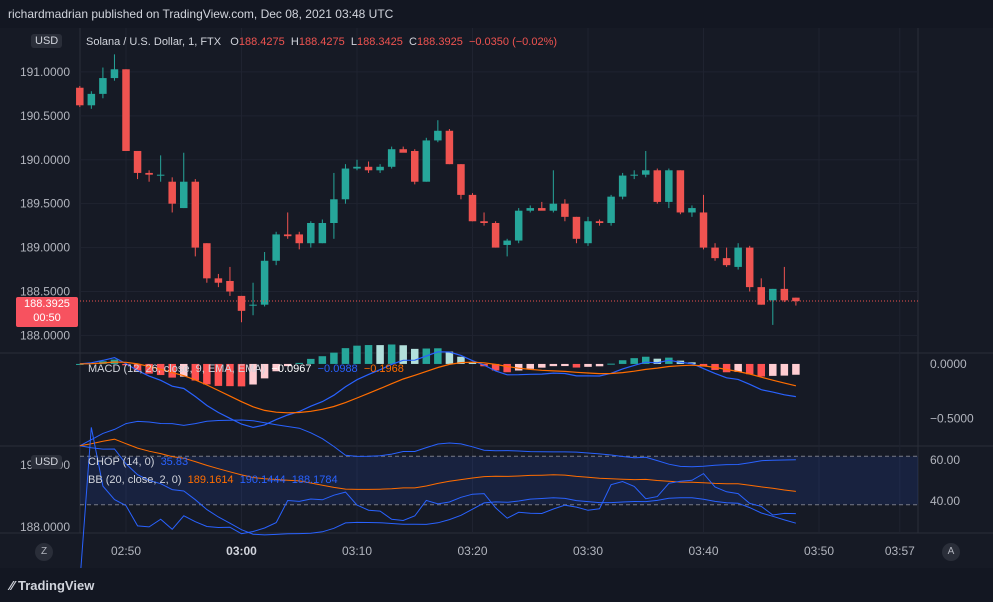 This screenshot has width=993, height=602. Describe the element at coordinates (138, 462) in the screenshot. I see `chop-legend: CHOP (14, 0) 35.83` at that location.